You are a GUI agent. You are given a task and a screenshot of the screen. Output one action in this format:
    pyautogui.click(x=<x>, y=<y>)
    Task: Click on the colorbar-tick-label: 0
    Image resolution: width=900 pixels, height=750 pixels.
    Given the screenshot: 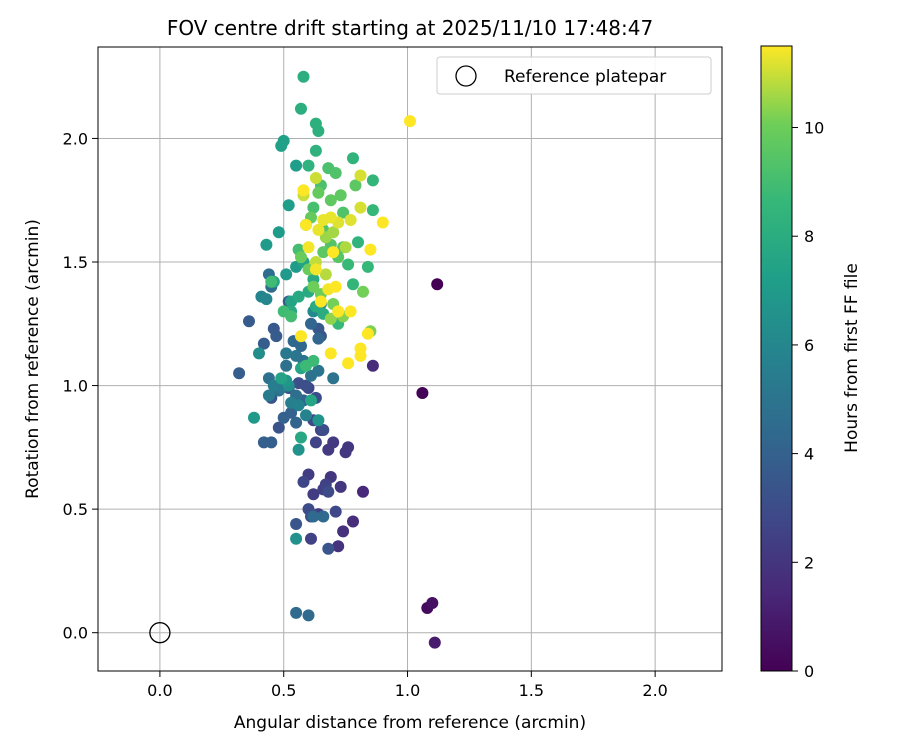 What is the action you would take?
    pyautogui.click(x=809, y=671)
    